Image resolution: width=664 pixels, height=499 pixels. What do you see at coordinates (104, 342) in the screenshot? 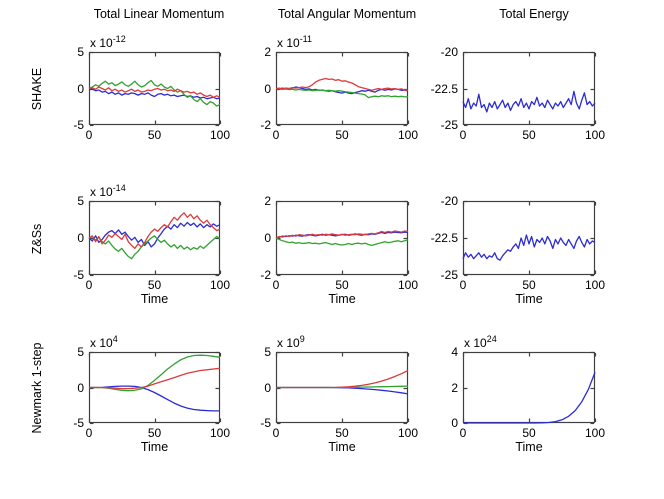
I see `exponent-label: x 104` at bounding box center [104, 342].